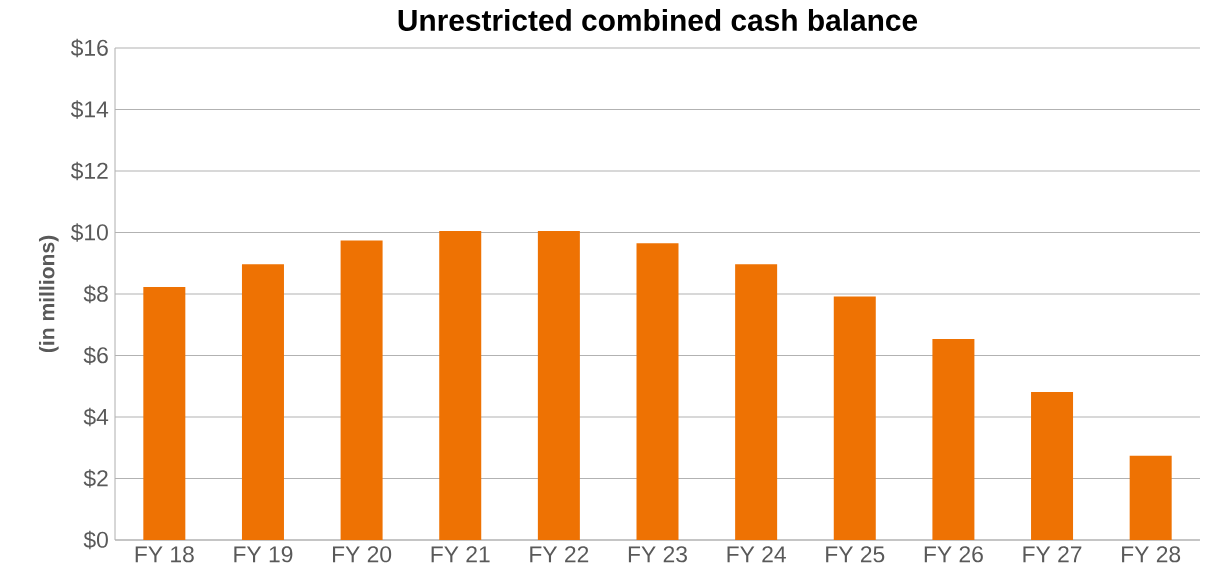 The height and width of the screenshot is (583, 1209). I want to click on y-tick-label: $12, so click(89, 171).